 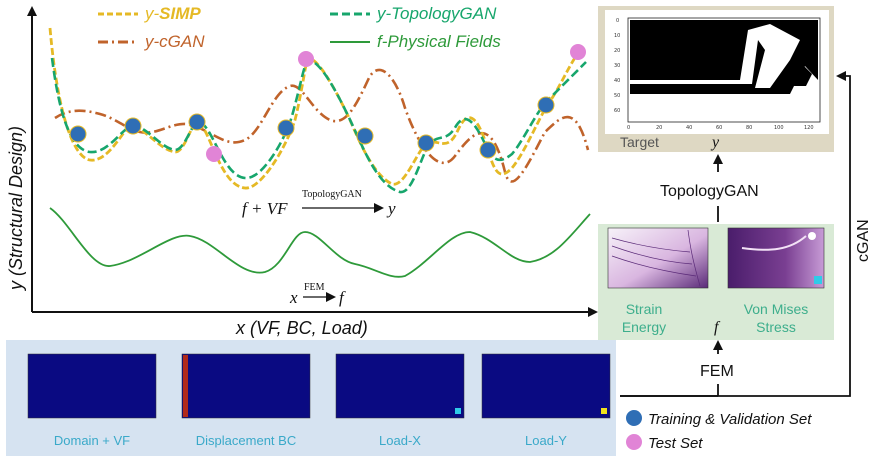 I want to click on input-load-x-label: Load-X, so click(x=400, y=440).